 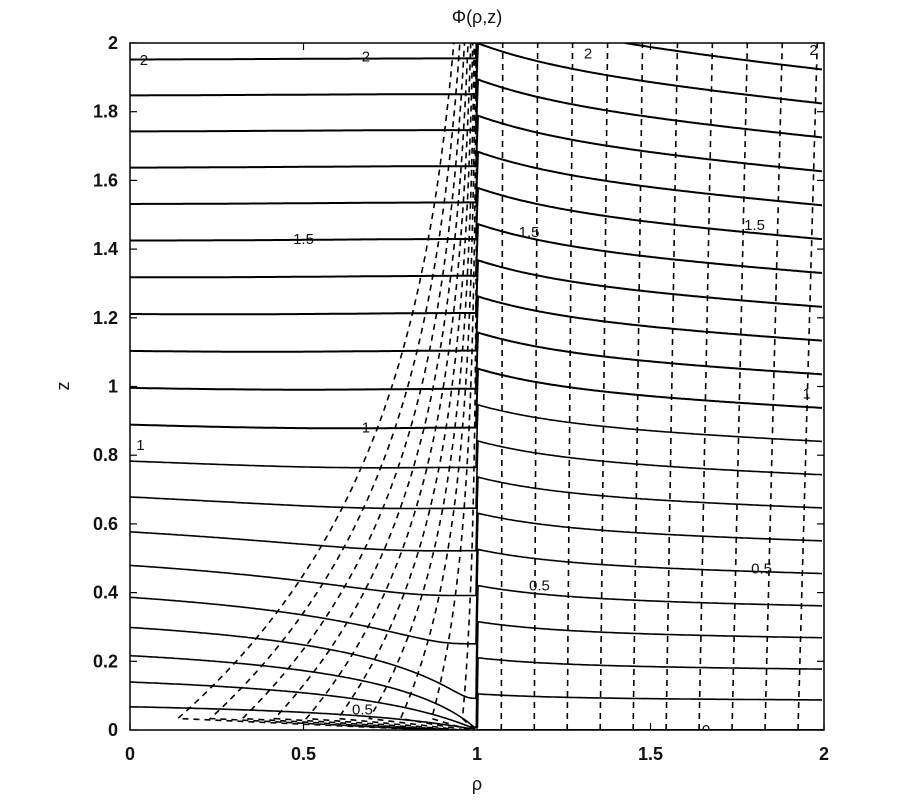 I want to click on x-tick-label: 0.5, so click(x=303, y=754).